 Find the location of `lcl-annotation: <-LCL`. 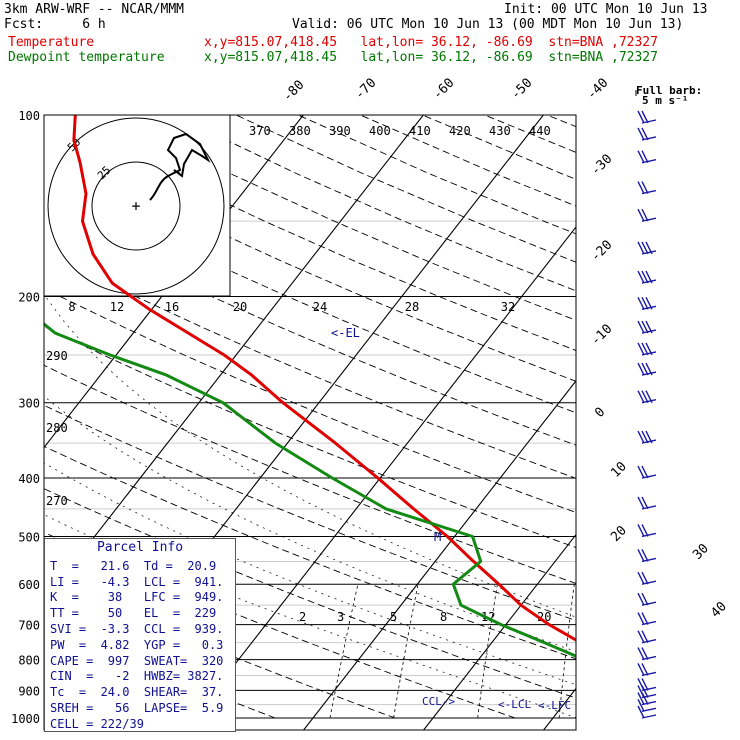

lcl-annotation: <-LCL is located at coordinates (514, 704).